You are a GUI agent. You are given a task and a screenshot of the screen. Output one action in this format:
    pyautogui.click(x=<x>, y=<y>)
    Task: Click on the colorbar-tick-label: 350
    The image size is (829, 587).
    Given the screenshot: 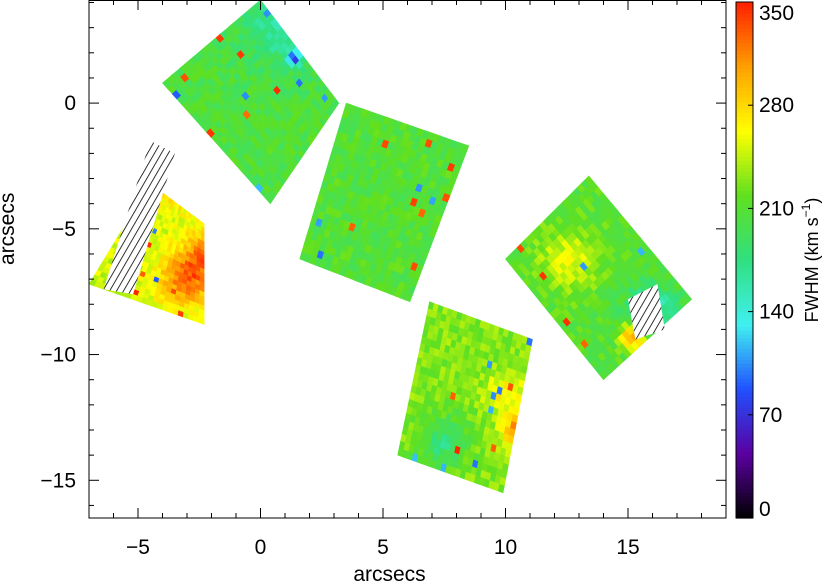 What is the action you would take?
    pyautogui.click(x=776, y=13)
    